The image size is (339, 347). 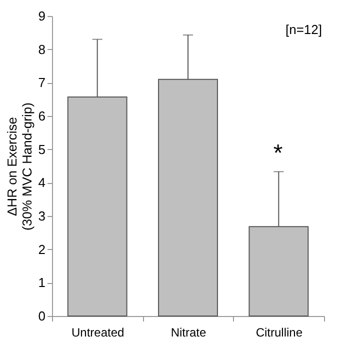 I want to click on x-tick-label: Nitrate, so click(x=188, y=333).